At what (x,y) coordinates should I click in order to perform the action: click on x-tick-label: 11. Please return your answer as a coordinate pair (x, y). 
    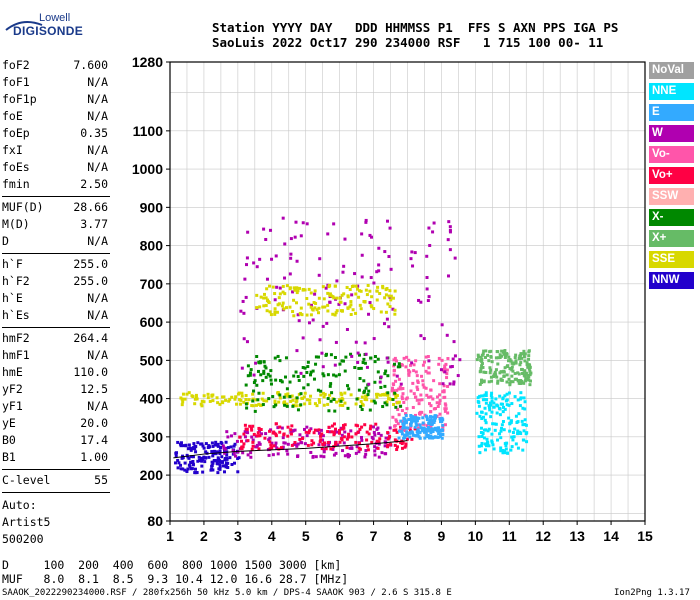
    Looking at the image, I should click on (509, 536).